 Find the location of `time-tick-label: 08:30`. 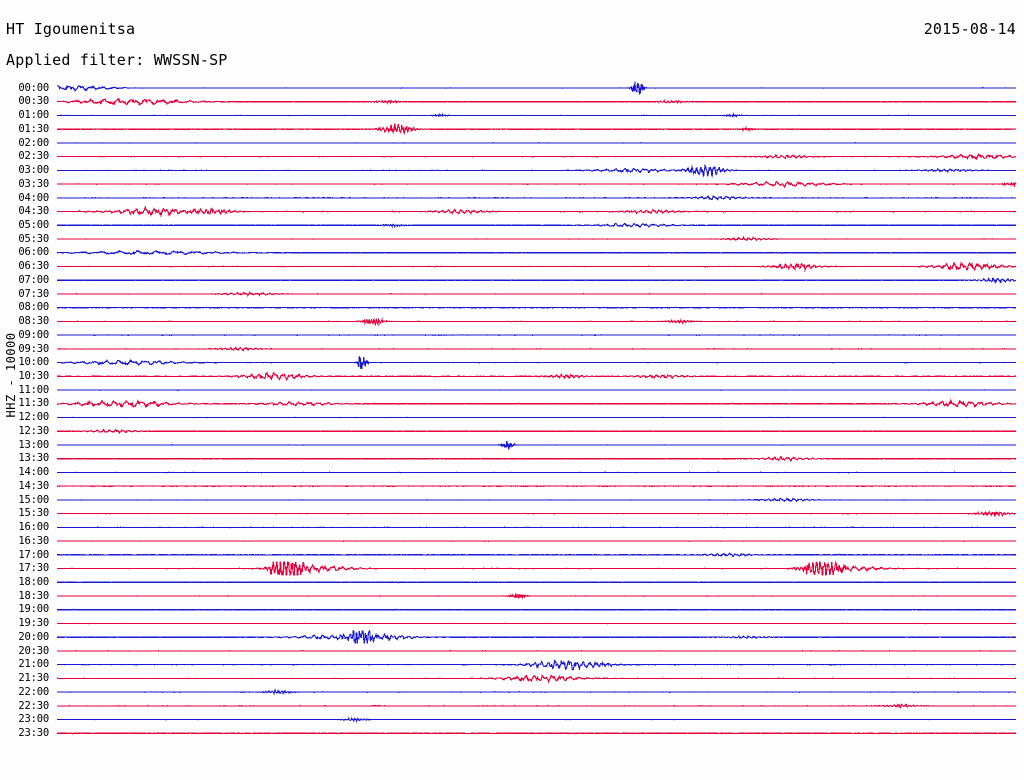

time-tick-label: 08:30 is located at coordinates (33, 321).